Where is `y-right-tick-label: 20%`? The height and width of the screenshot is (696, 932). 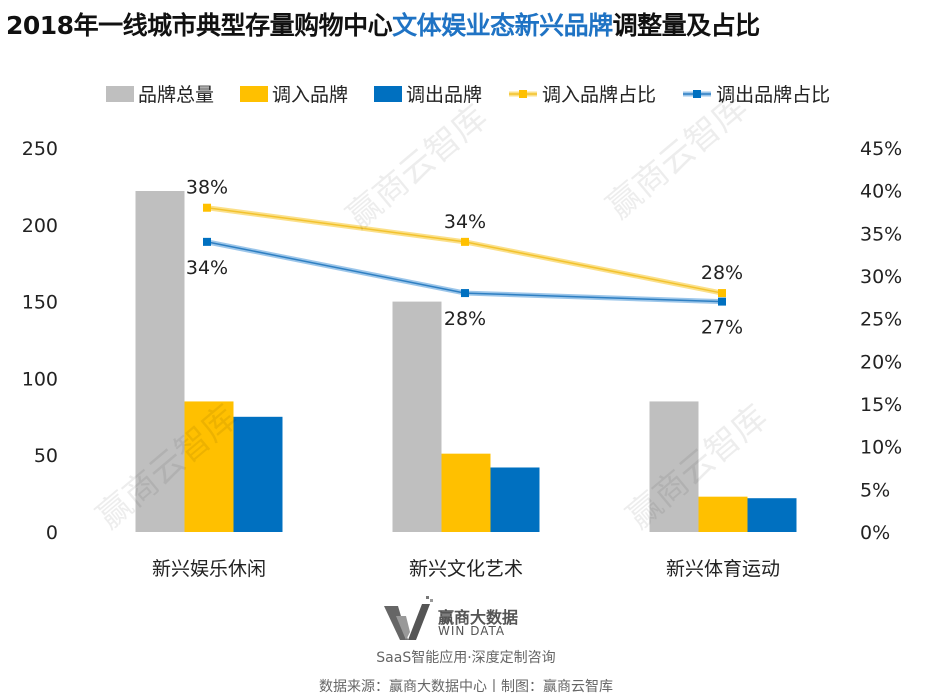 y-right-tick-label: 20% is located at coordinates (881, 362).